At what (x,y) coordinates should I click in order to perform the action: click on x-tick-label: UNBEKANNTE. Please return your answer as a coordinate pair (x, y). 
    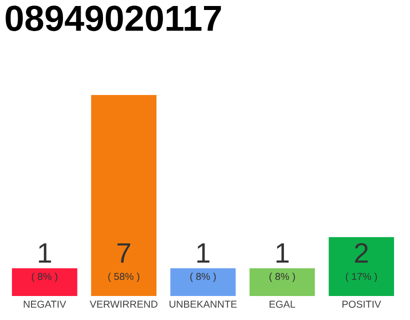
    Looking at the image, I should click on (203, 304).